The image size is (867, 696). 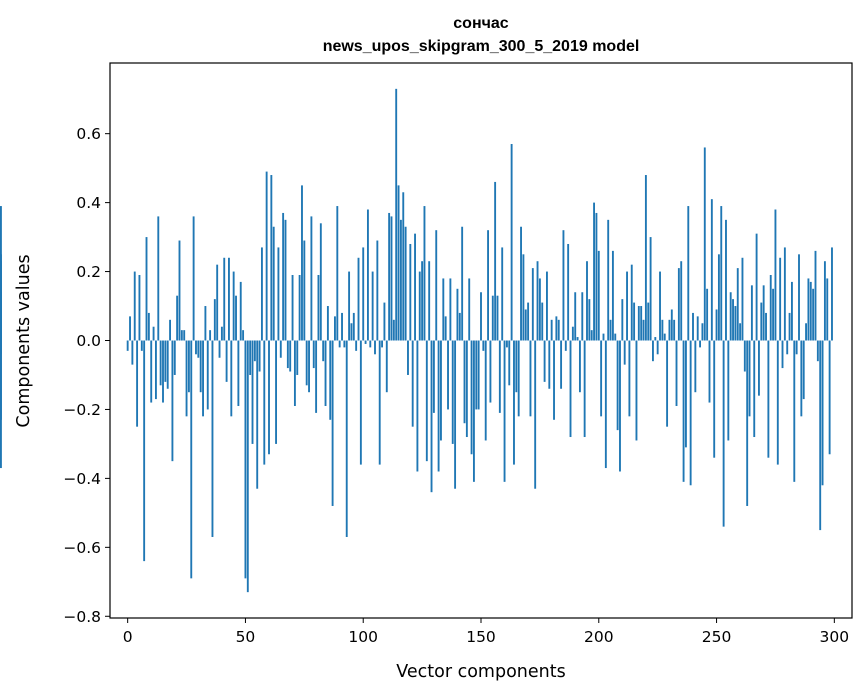 What do you see at coordinates (88, 203) in the screenshot?
I see `y-tick-label: 0.4` at bounding box center [88, 203].